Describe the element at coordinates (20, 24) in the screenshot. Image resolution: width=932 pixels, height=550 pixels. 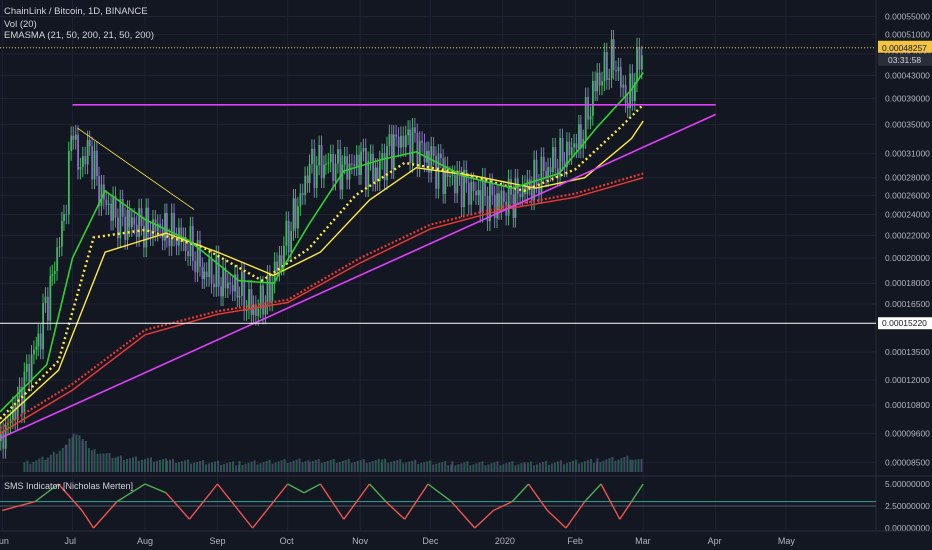
I see `volume-legend: Vol (20)` at that location.